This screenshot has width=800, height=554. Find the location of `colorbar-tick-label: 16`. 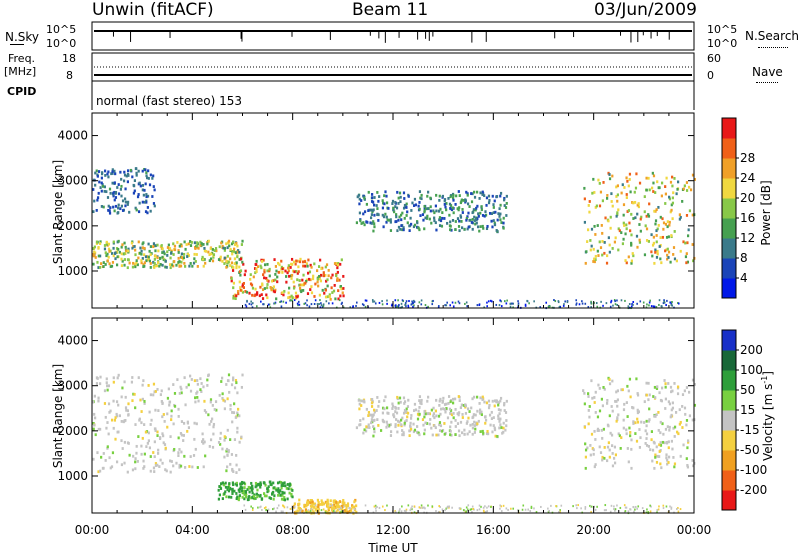

colorbar-tick-label: 16 is located at coordinates (747, 218).